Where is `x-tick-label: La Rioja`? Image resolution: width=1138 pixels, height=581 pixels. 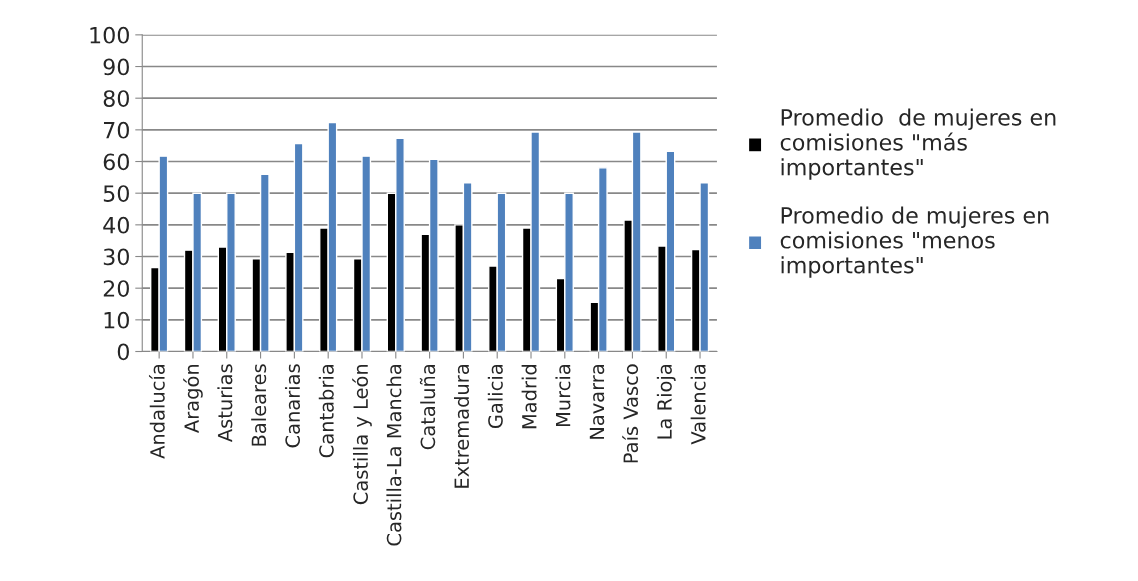
x-tick-label: La Rioja is located at coordinates (666, 402).